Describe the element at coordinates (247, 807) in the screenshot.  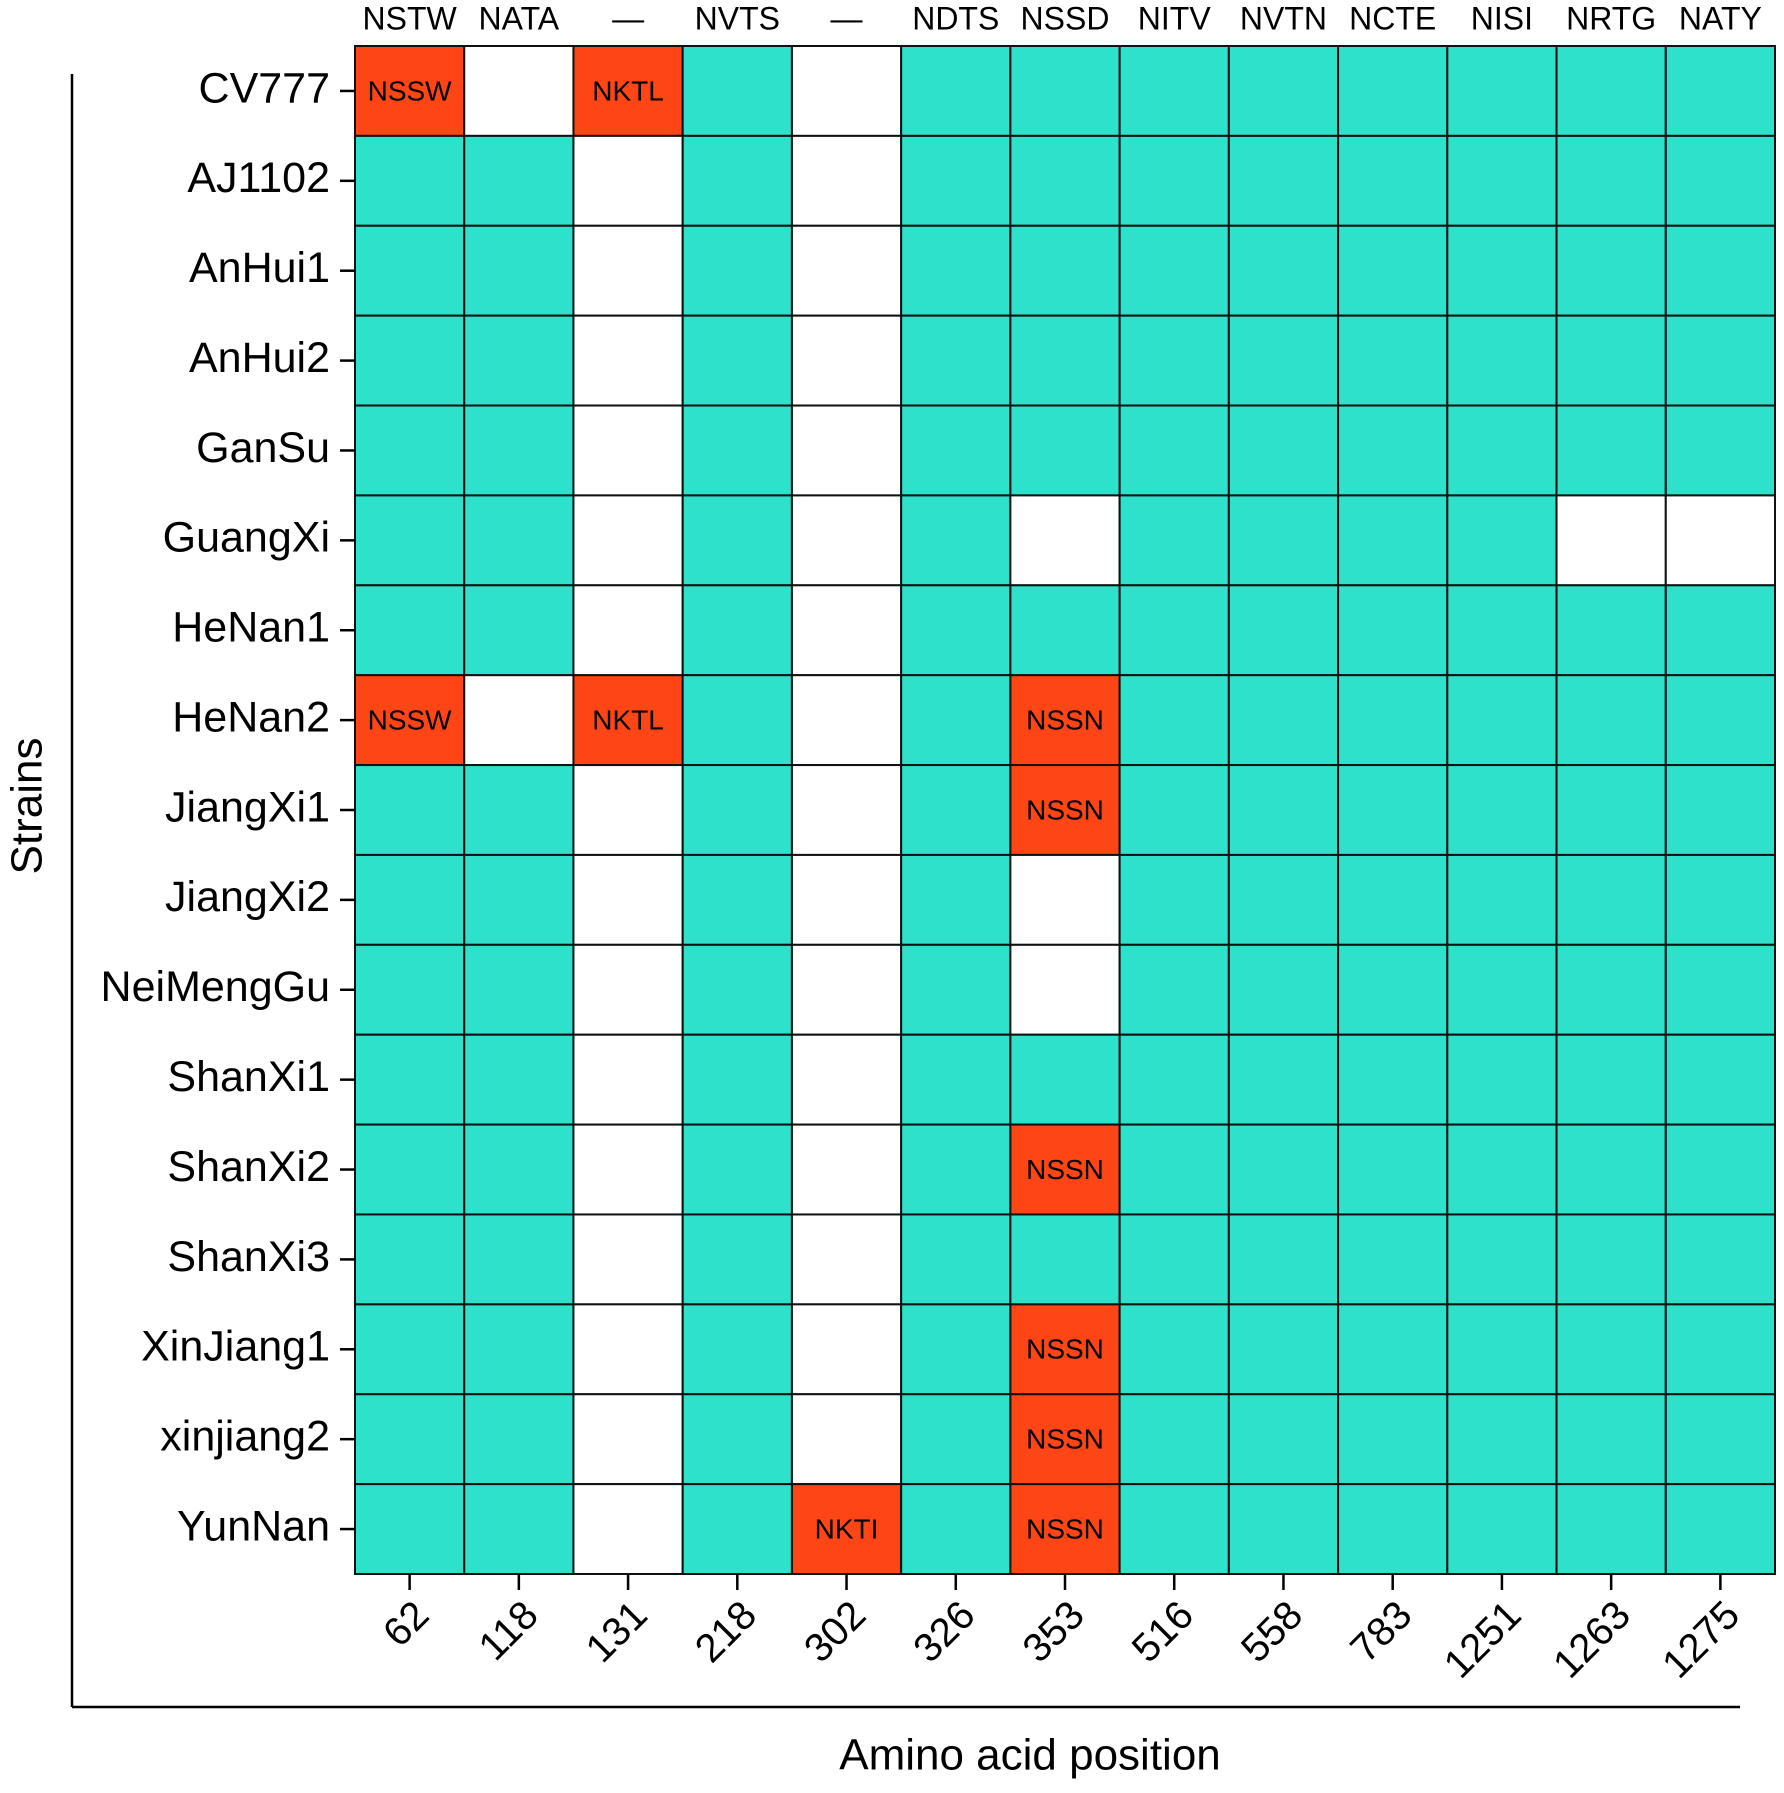
I see `y-tick-label: JiangXi1` at that location.